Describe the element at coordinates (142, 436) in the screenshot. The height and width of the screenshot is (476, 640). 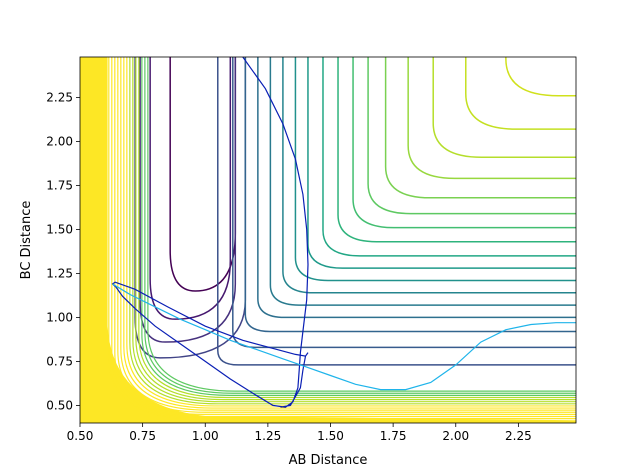
I see `x-tick-label: 0.75` at that location.